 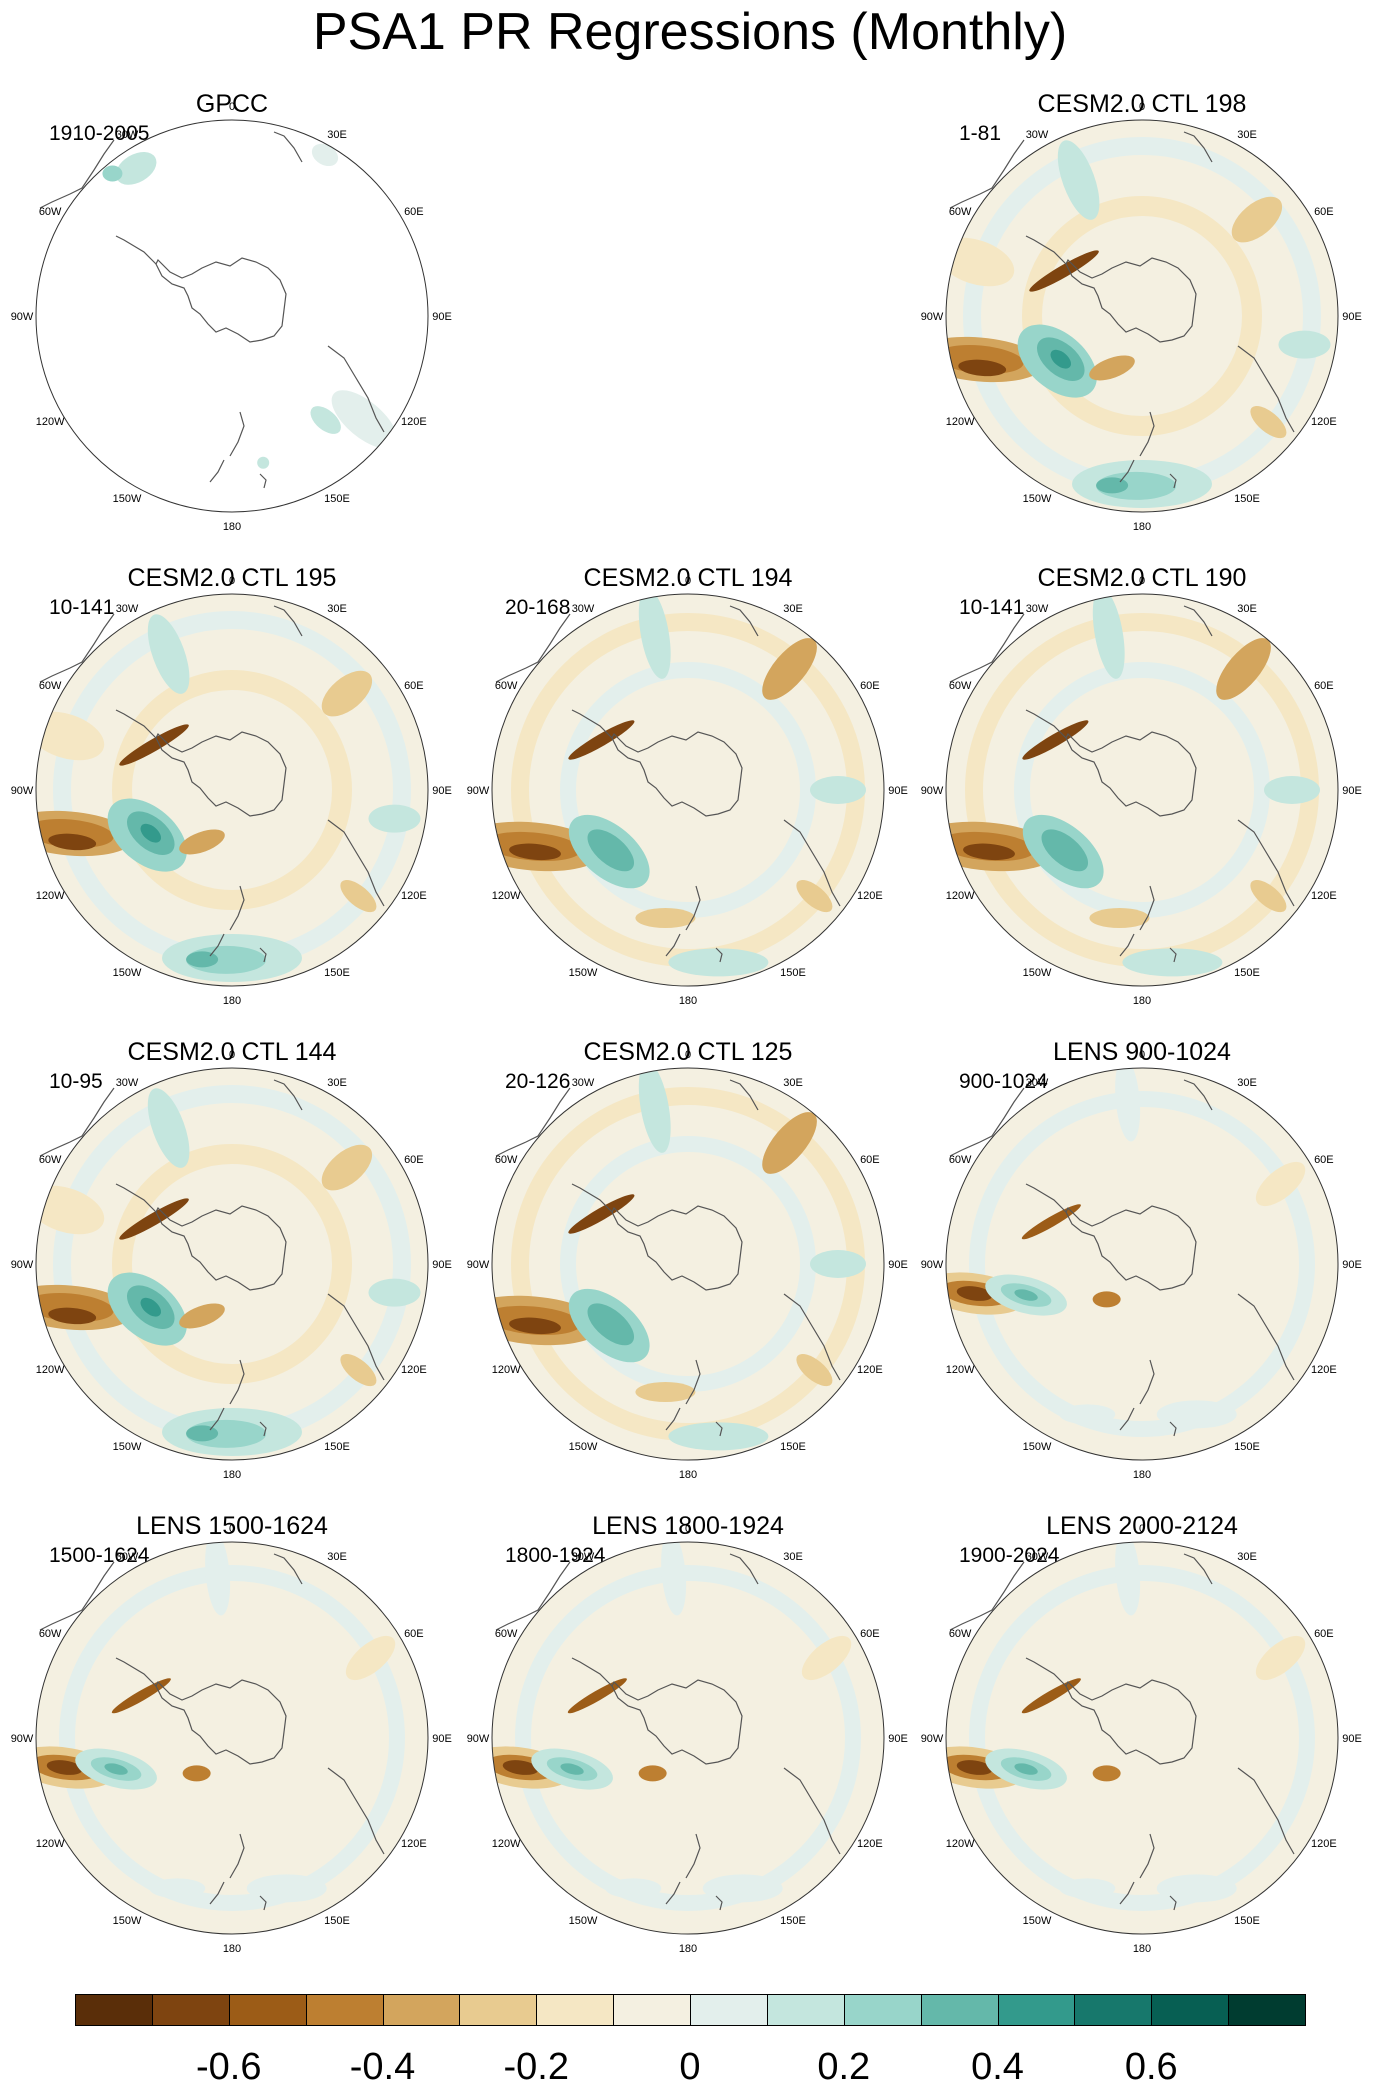 I want to click on ocean-background, so click(x=1142, y=1264).